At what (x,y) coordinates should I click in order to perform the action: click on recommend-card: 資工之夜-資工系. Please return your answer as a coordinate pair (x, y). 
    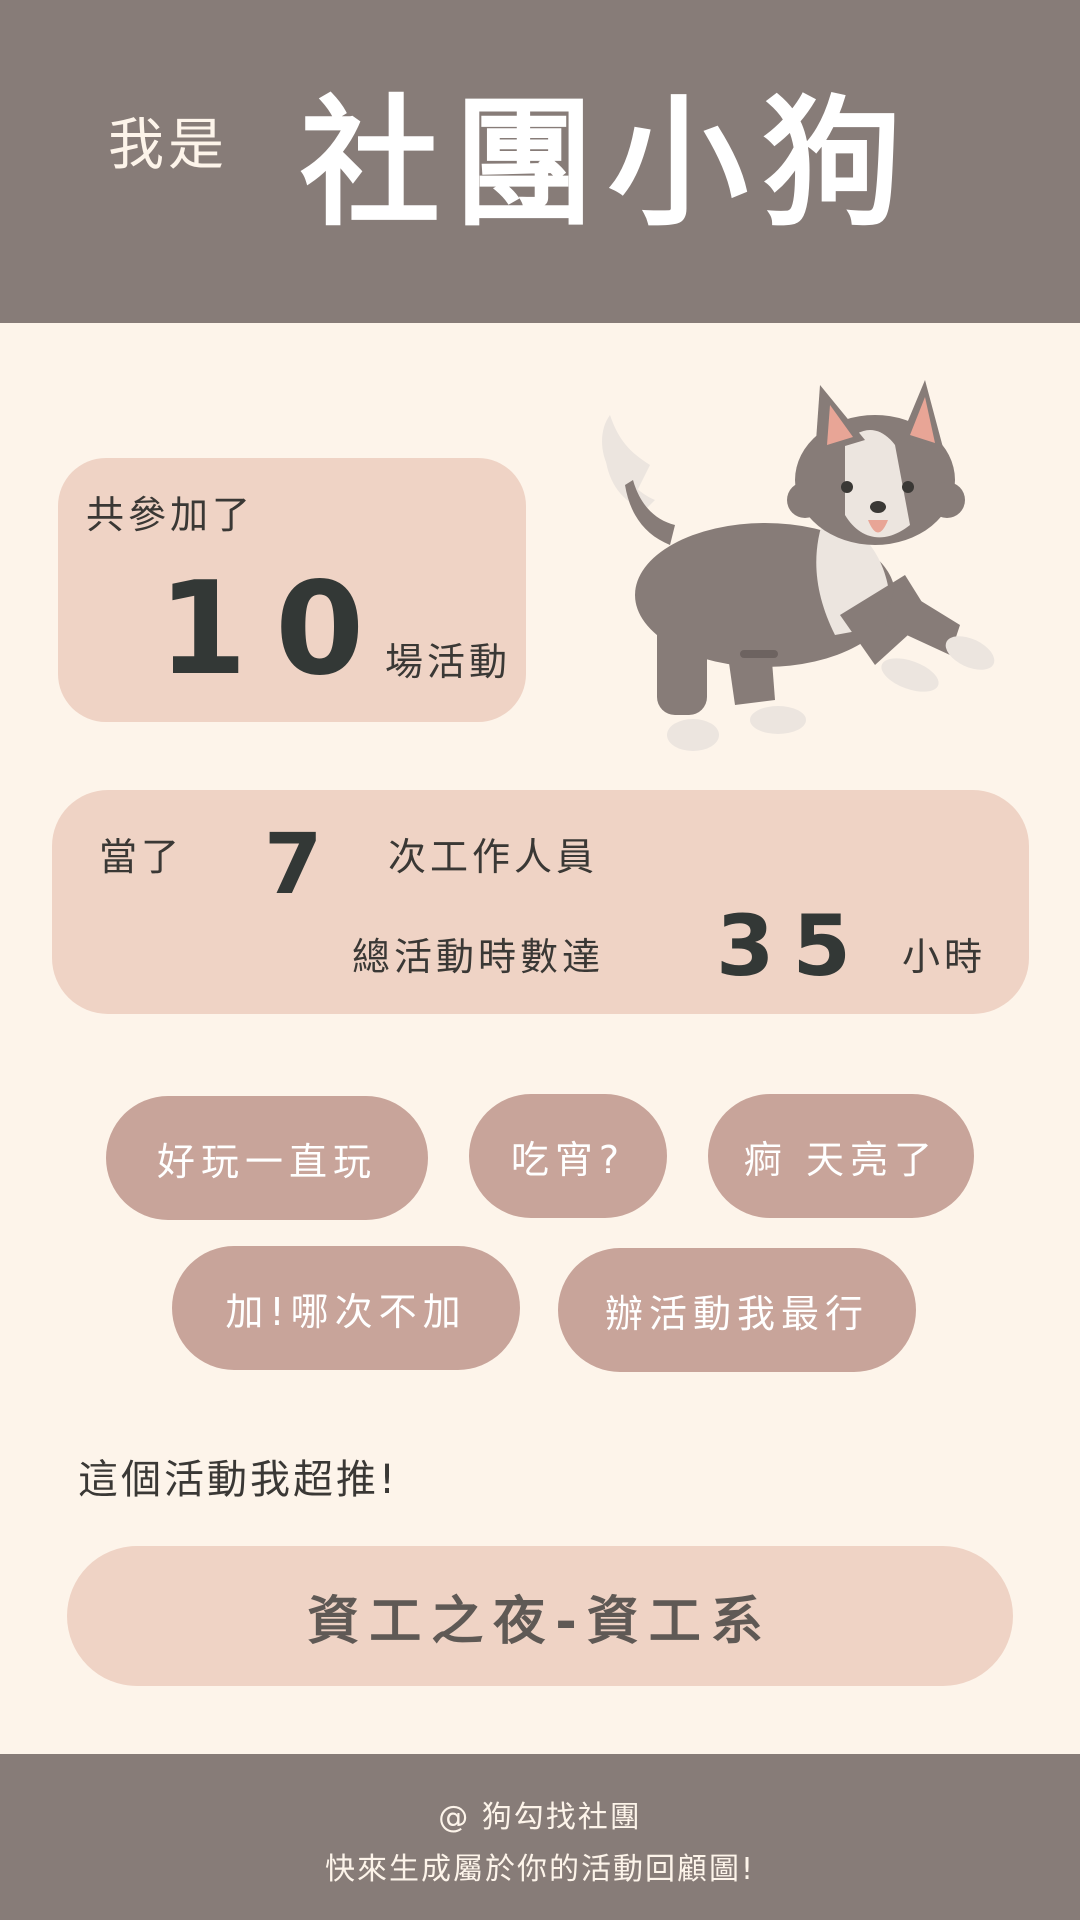
    Looking at the image, I should click on (540, 1616).